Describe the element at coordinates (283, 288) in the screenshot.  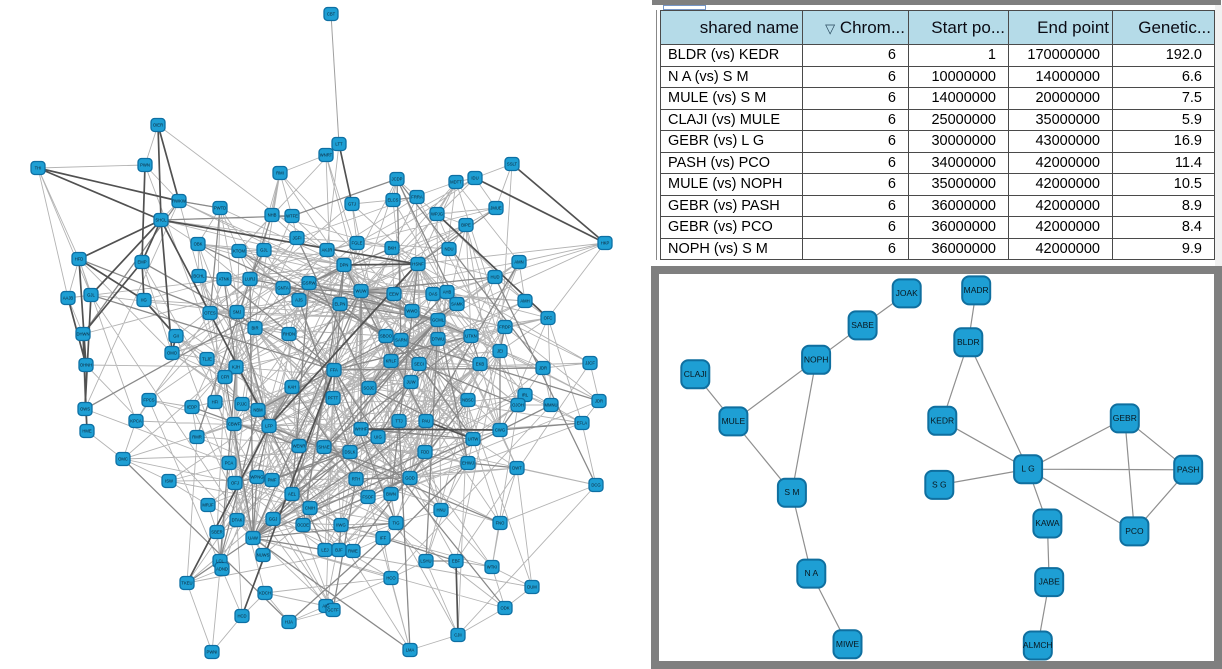
I see `svg-text: GNTA` at that location.